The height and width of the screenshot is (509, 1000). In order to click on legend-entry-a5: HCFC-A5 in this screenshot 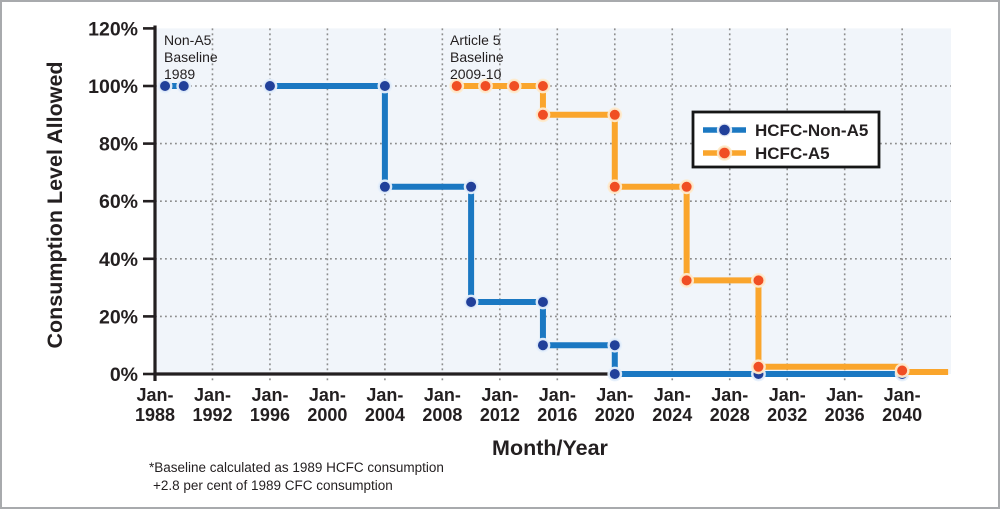, I will do `click(766, 153)`.